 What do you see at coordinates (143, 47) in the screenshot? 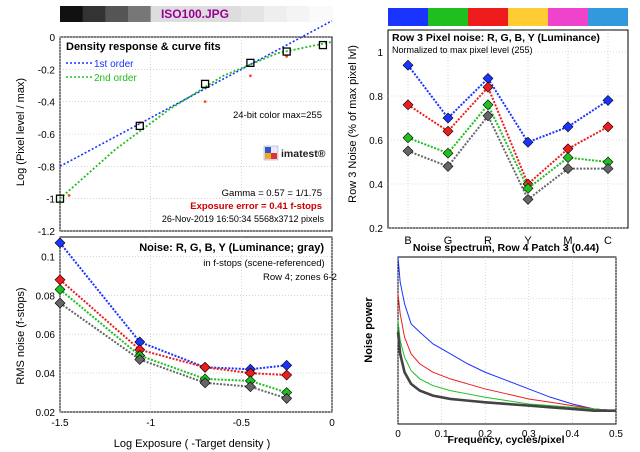
I see `density-title: Density response & curve fits` at bounding box center [143, 47].